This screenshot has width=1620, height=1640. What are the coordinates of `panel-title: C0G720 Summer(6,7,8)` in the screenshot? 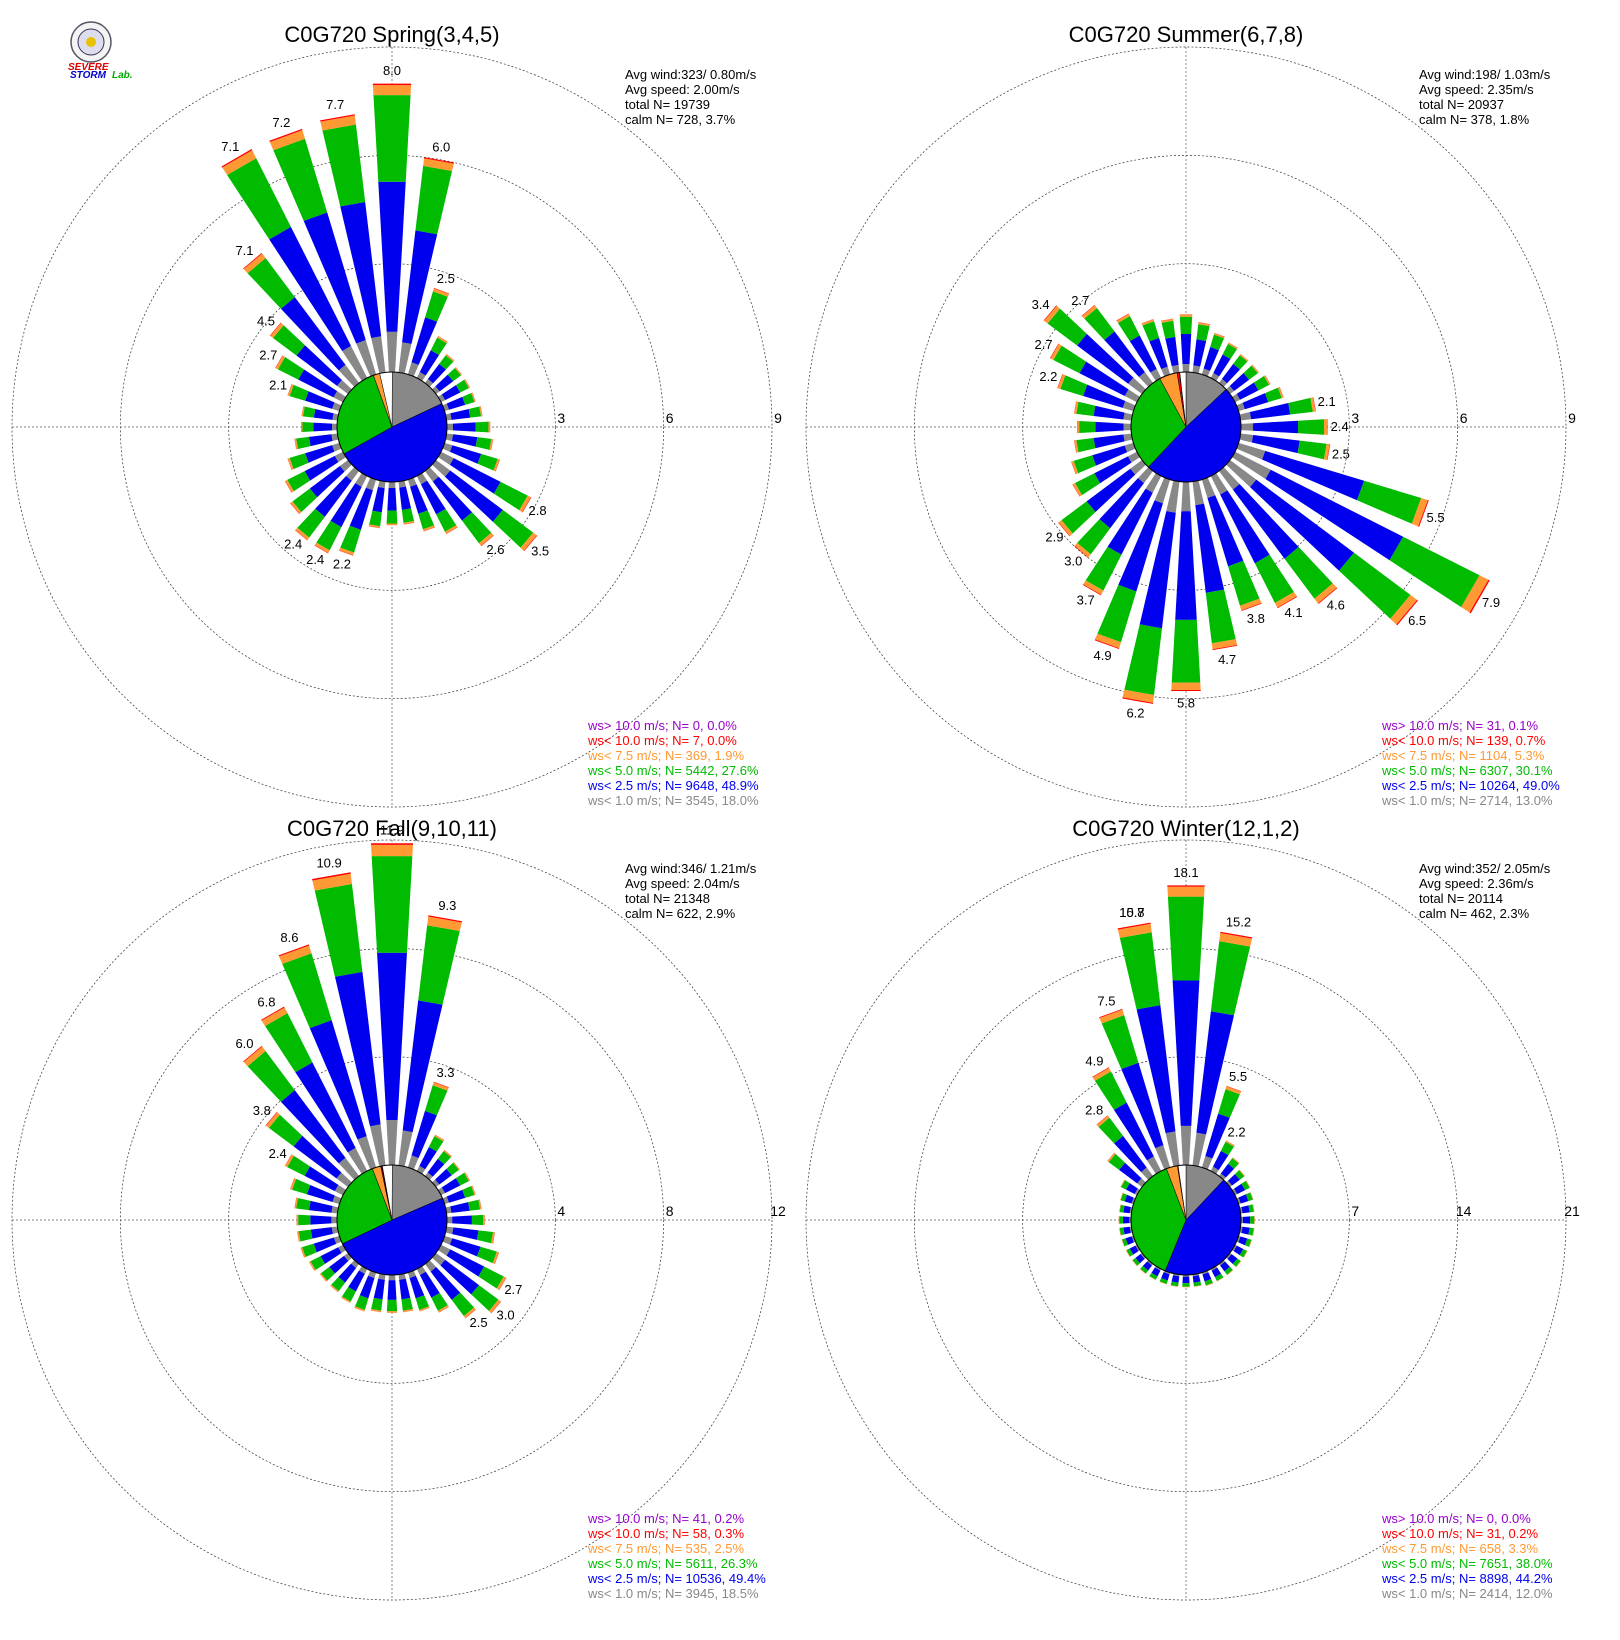 It's located at (1186, 34).